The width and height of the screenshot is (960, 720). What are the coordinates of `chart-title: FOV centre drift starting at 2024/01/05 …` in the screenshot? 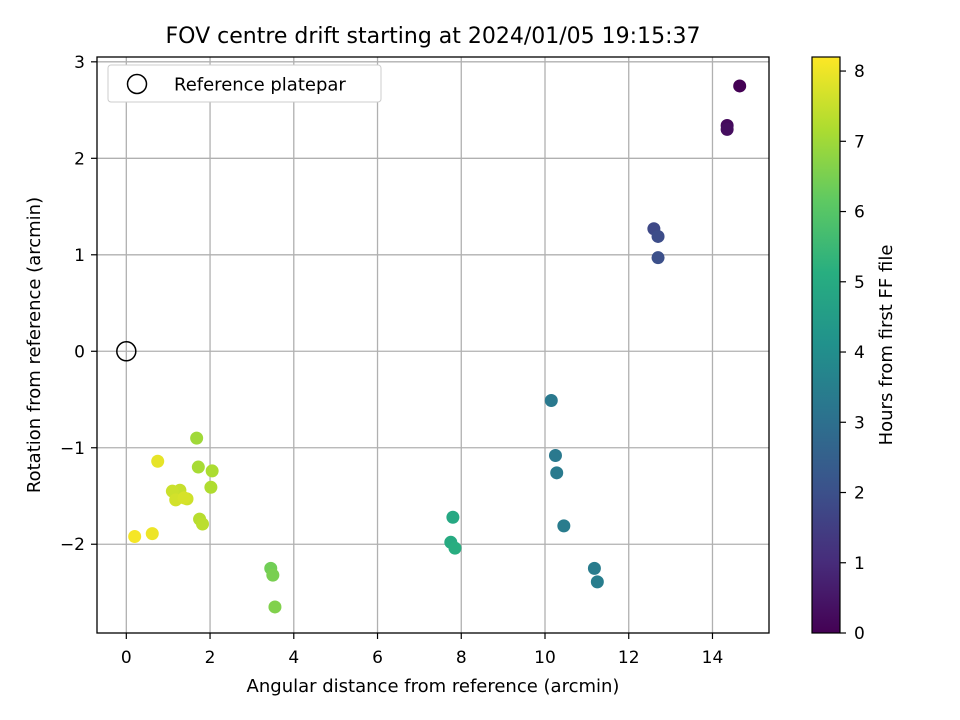 It's located at (433, 36).